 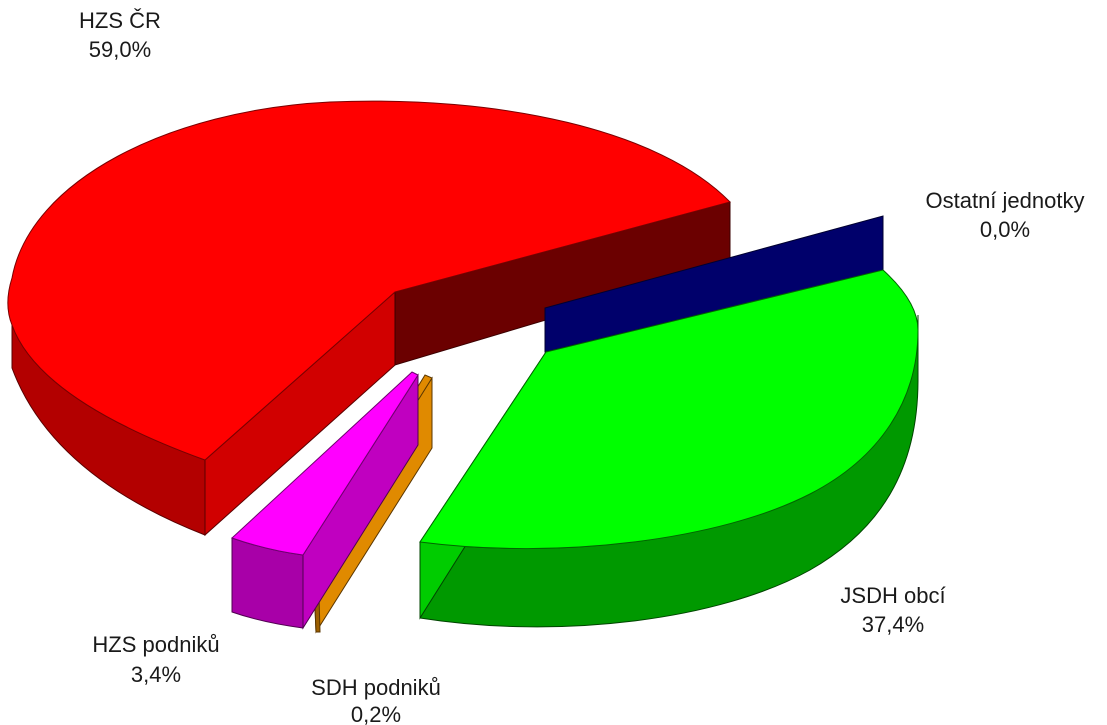 I want to click on label-hzs-cr-name: HZS ČR, so click(x=120, y=20).